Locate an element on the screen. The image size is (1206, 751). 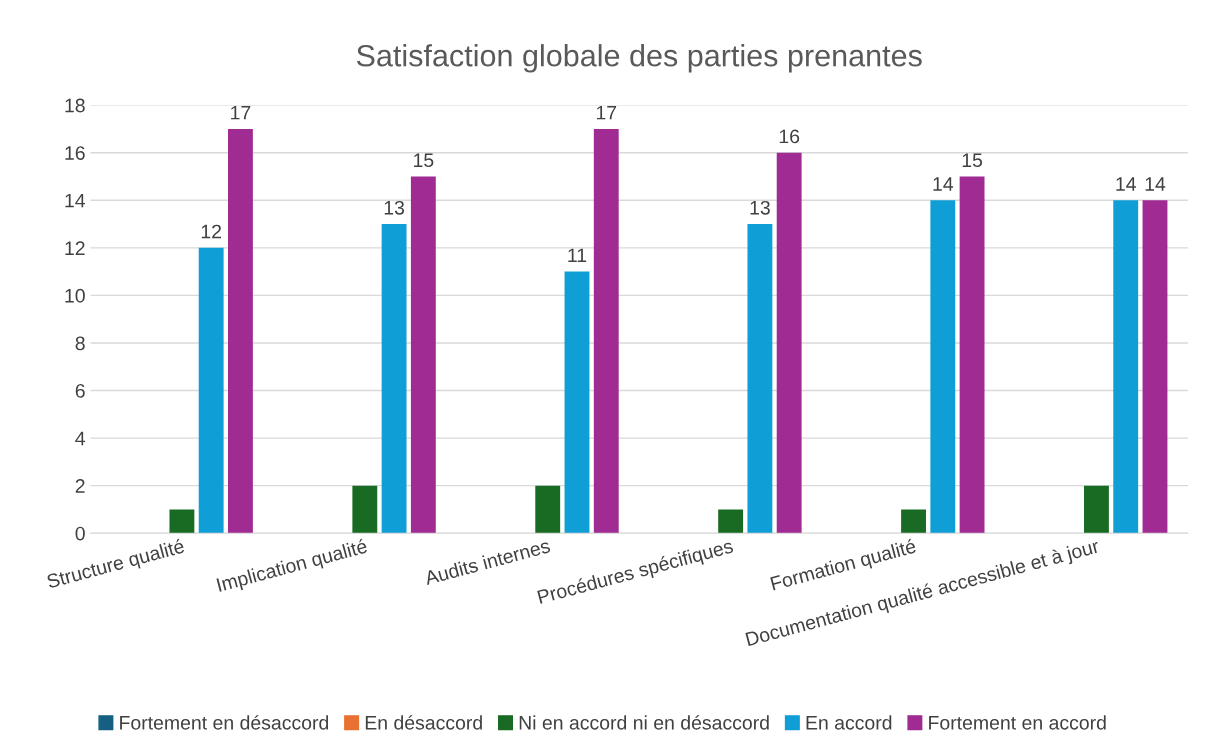
y-tick-label: 8 is located at coordinates (80, 343).